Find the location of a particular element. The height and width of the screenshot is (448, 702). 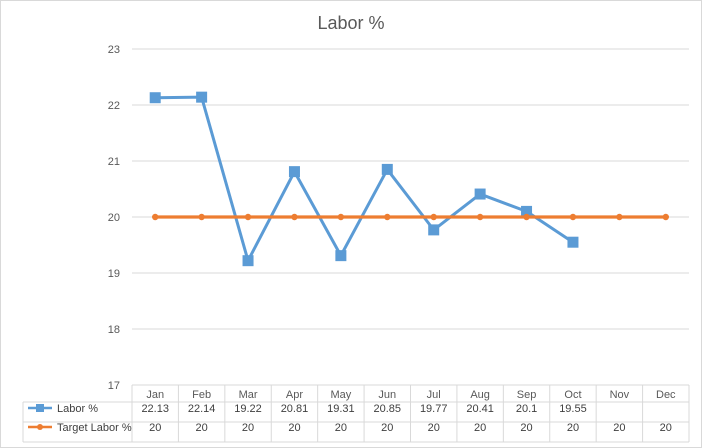

y-tick-label: 19 is located at coordinates (114, 274).